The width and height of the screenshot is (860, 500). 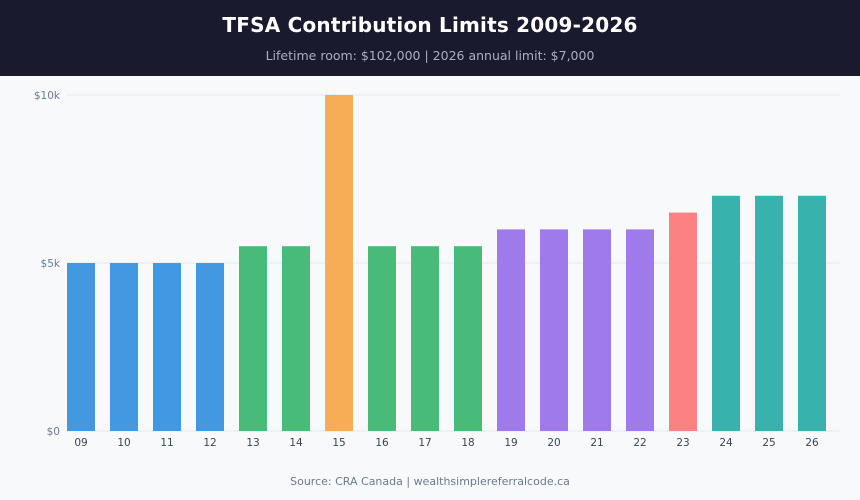 I want to click on x-tick-label: 09, so click(x=80, y=443).